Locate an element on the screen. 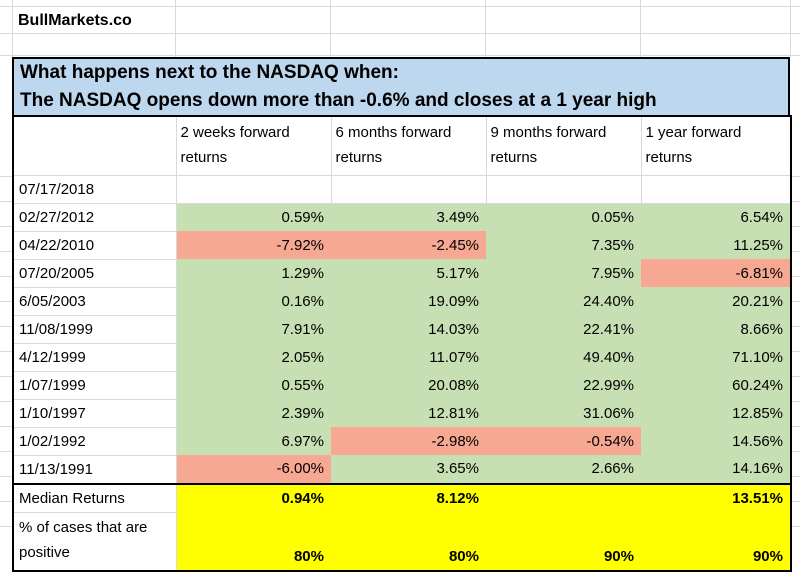  table-row: 11/13/1991 -6.00% 3.65% 2.66% 14.16% is located at coordinates (402, 469).